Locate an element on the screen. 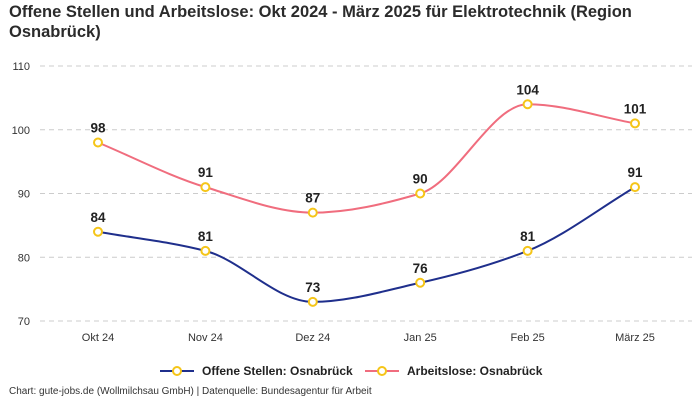  data-label: 84 is located at coordinates (98, 217).